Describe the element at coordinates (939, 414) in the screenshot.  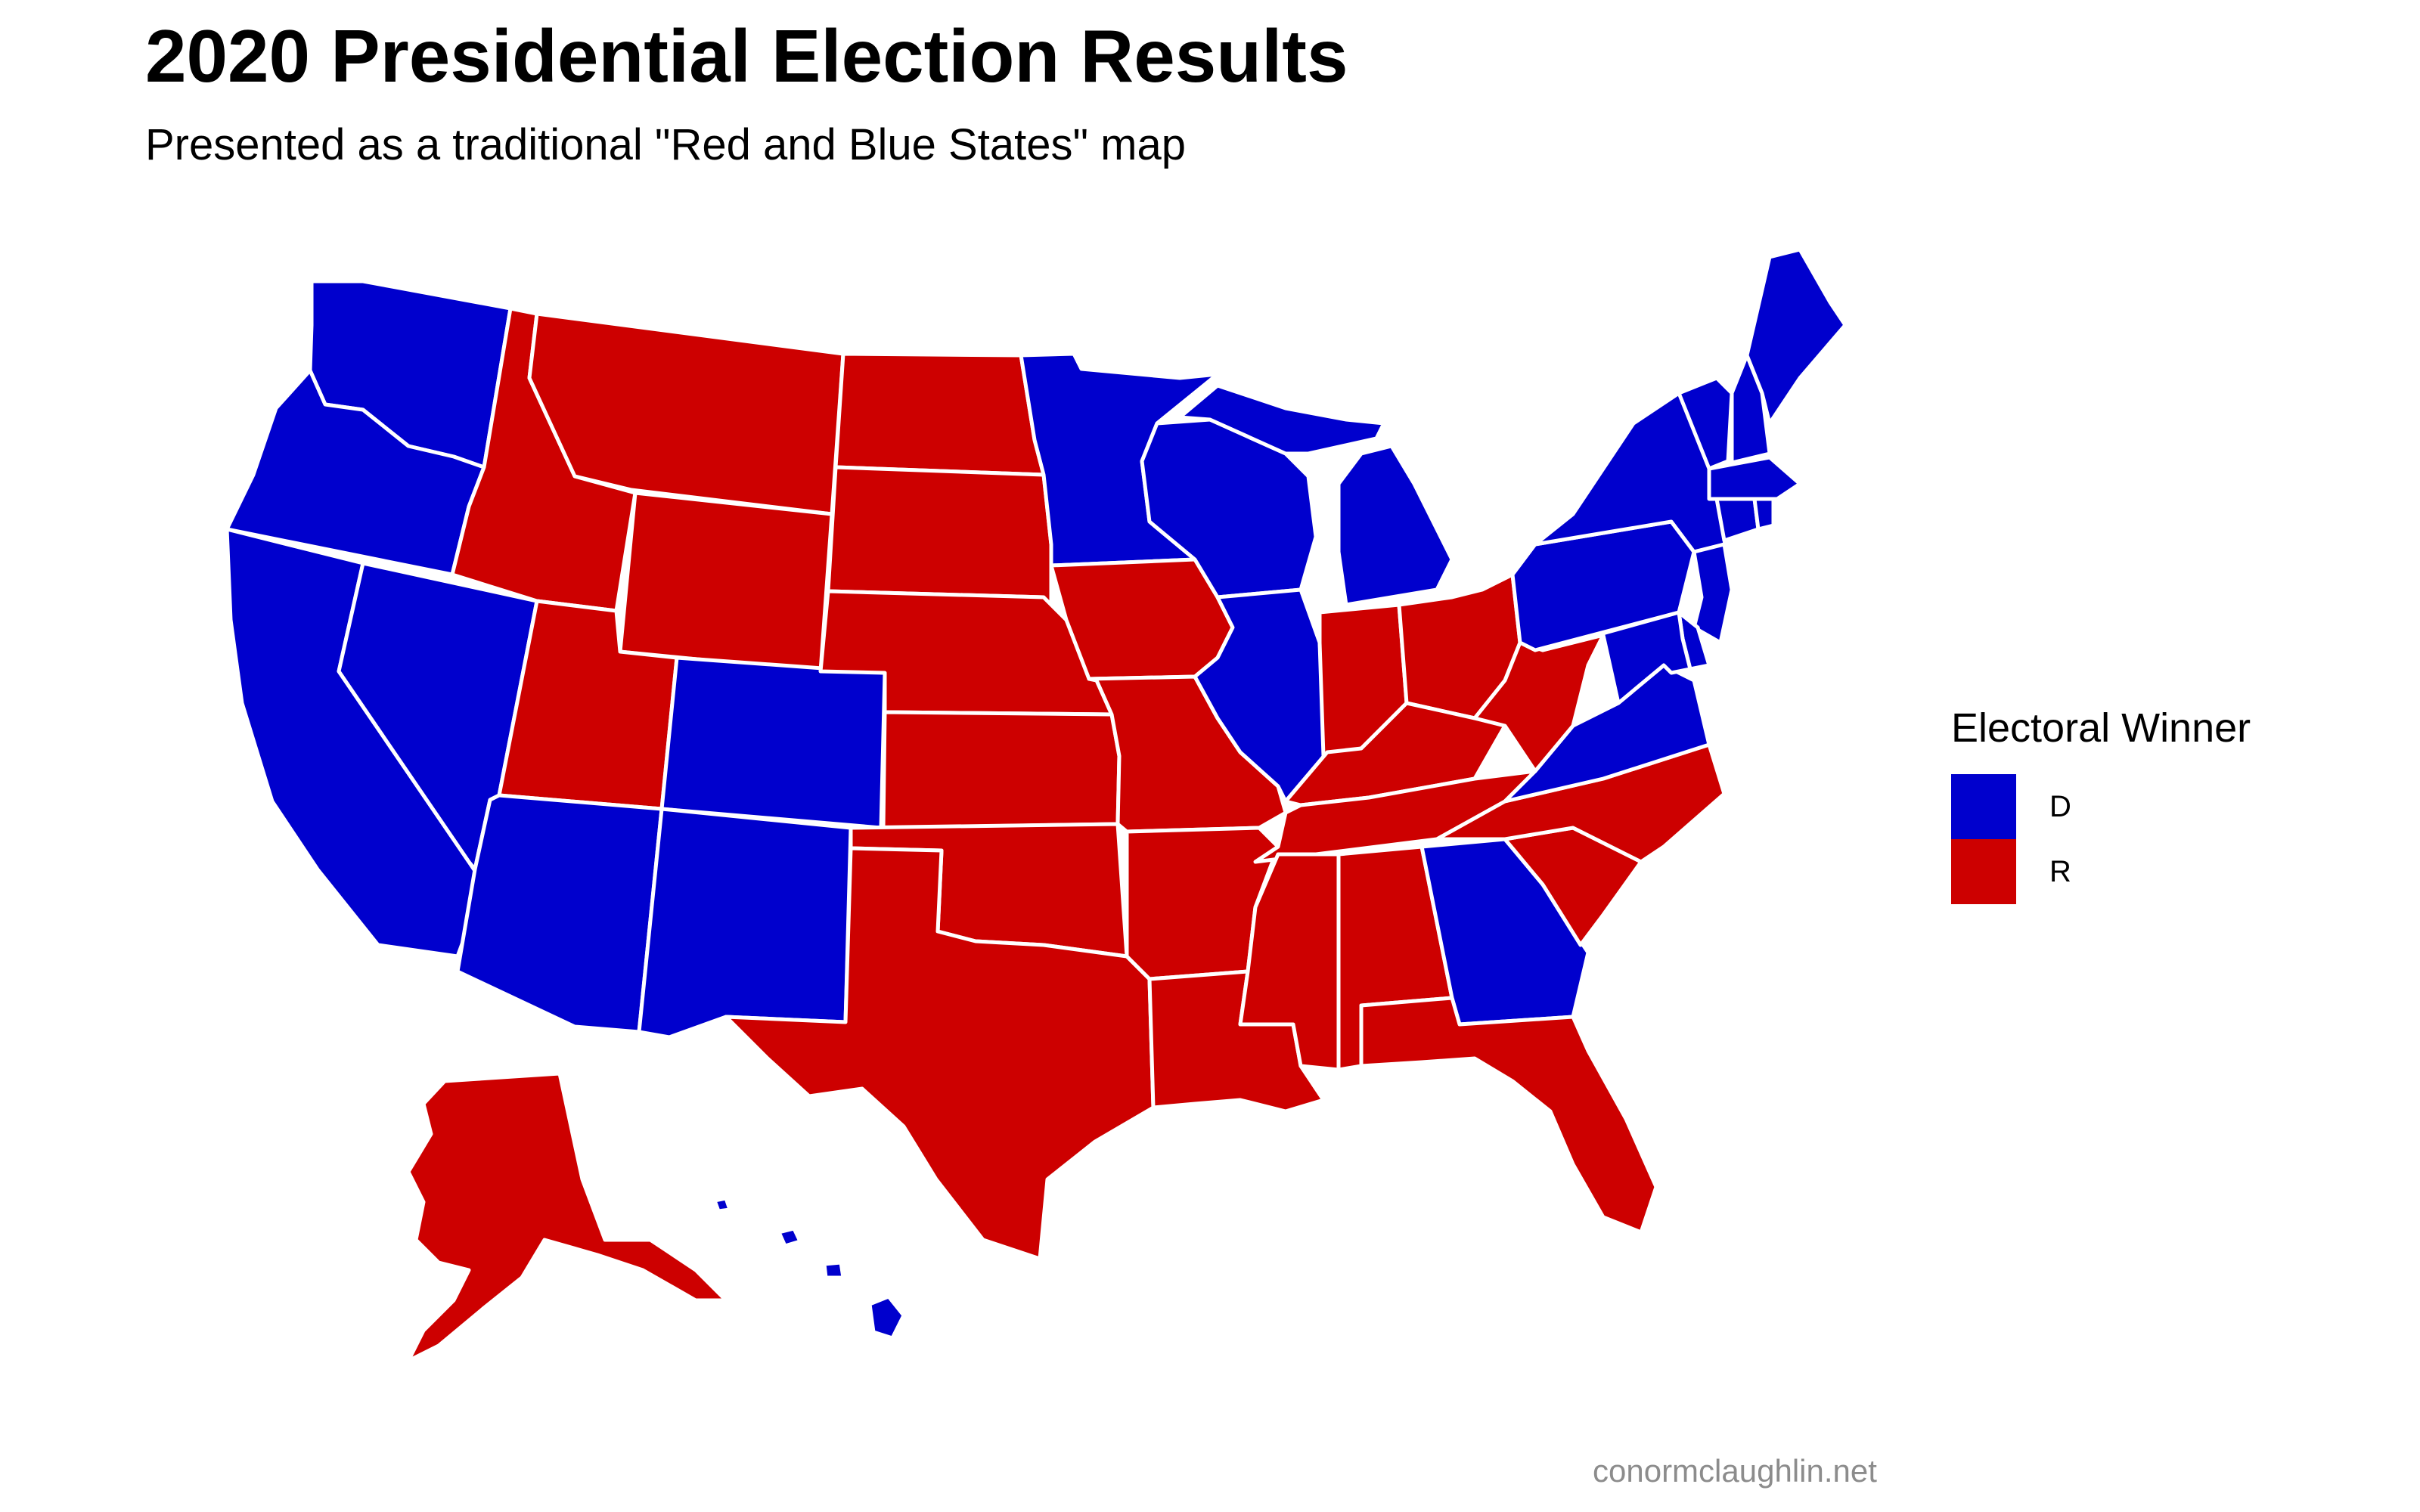
I see `state-ND` at that location.